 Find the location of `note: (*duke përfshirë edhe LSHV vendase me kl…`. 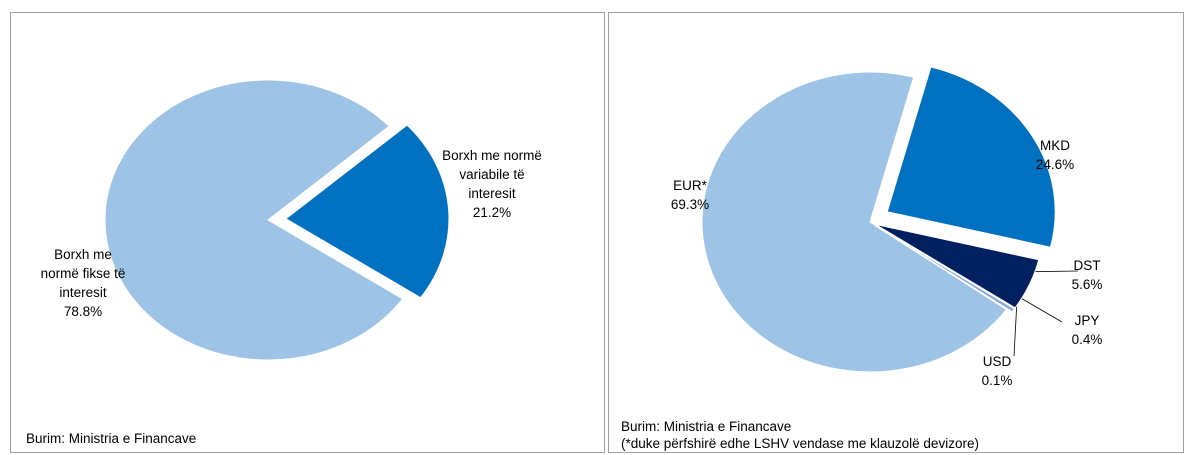

note: (*duke përfshirë edhe LSHV vendase me kl… is located at coordinates (800, 443).